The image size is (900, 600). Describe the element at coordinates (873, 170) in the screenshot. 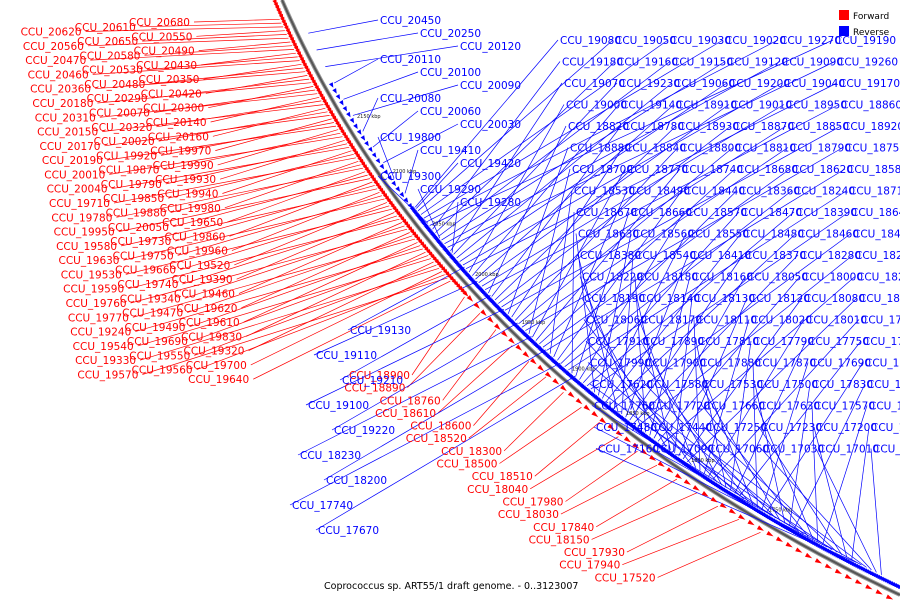

I see `reverse-gene-label: CCU_18580` at that location.